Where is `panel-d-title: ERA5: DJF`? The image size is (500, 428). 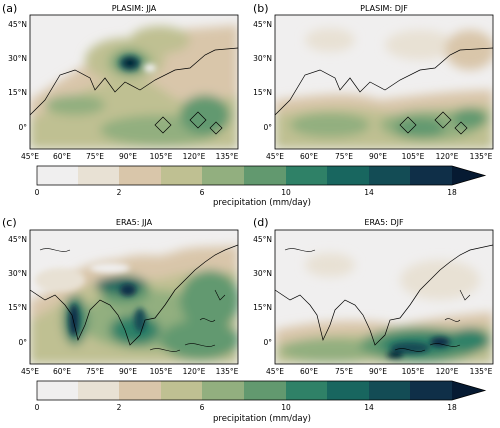 panel-d-title: ERA5: DJF is located at coordinates (384, 222).